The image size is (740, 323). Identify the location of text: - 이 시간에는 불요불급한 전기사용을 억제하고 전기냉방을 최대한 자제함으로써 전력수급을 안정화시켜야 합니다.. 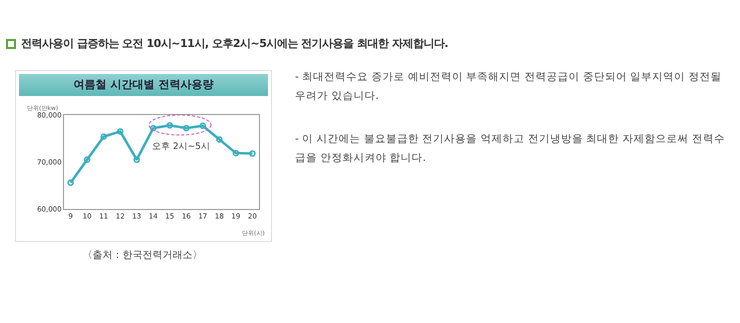
(510, 149).